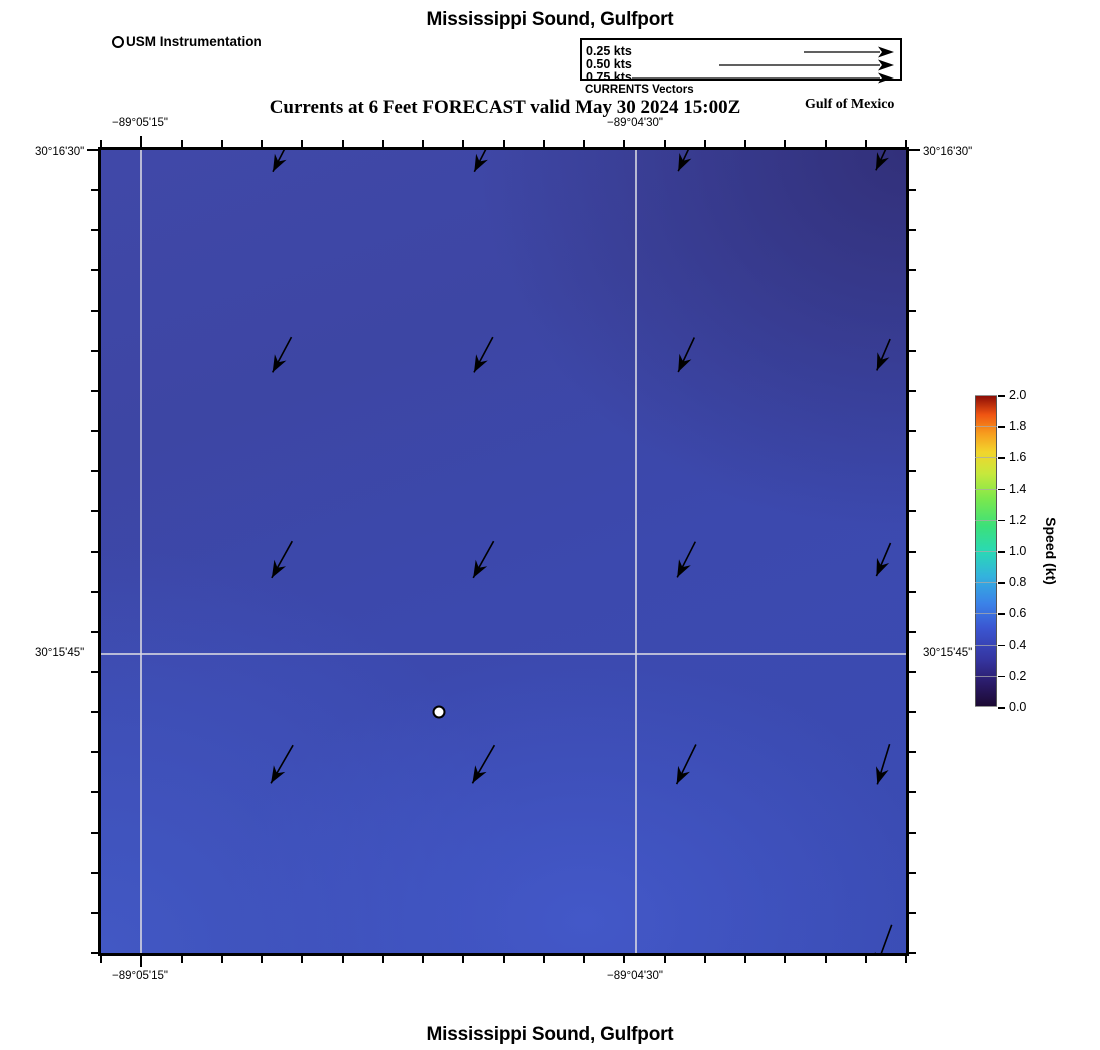  What do you see at coordinates (948, 653) in the screenshot?
I see `axis-label-latitude-right: 30°15'45"` at bounding box center [948, 653].